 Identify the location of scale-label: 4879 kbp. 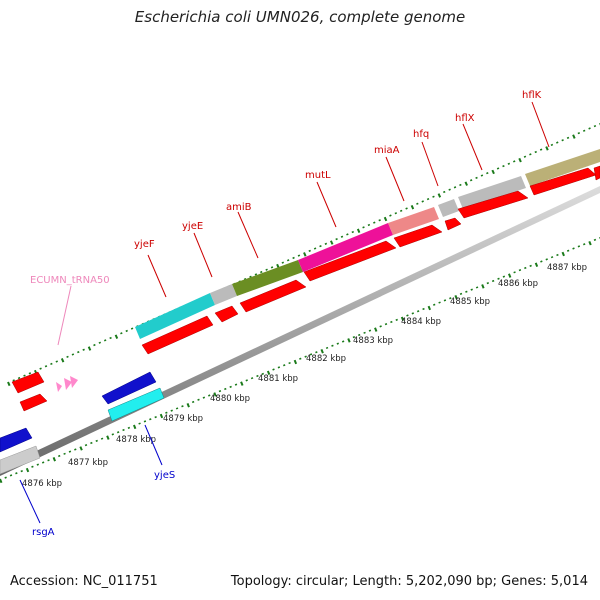
(183, 419).